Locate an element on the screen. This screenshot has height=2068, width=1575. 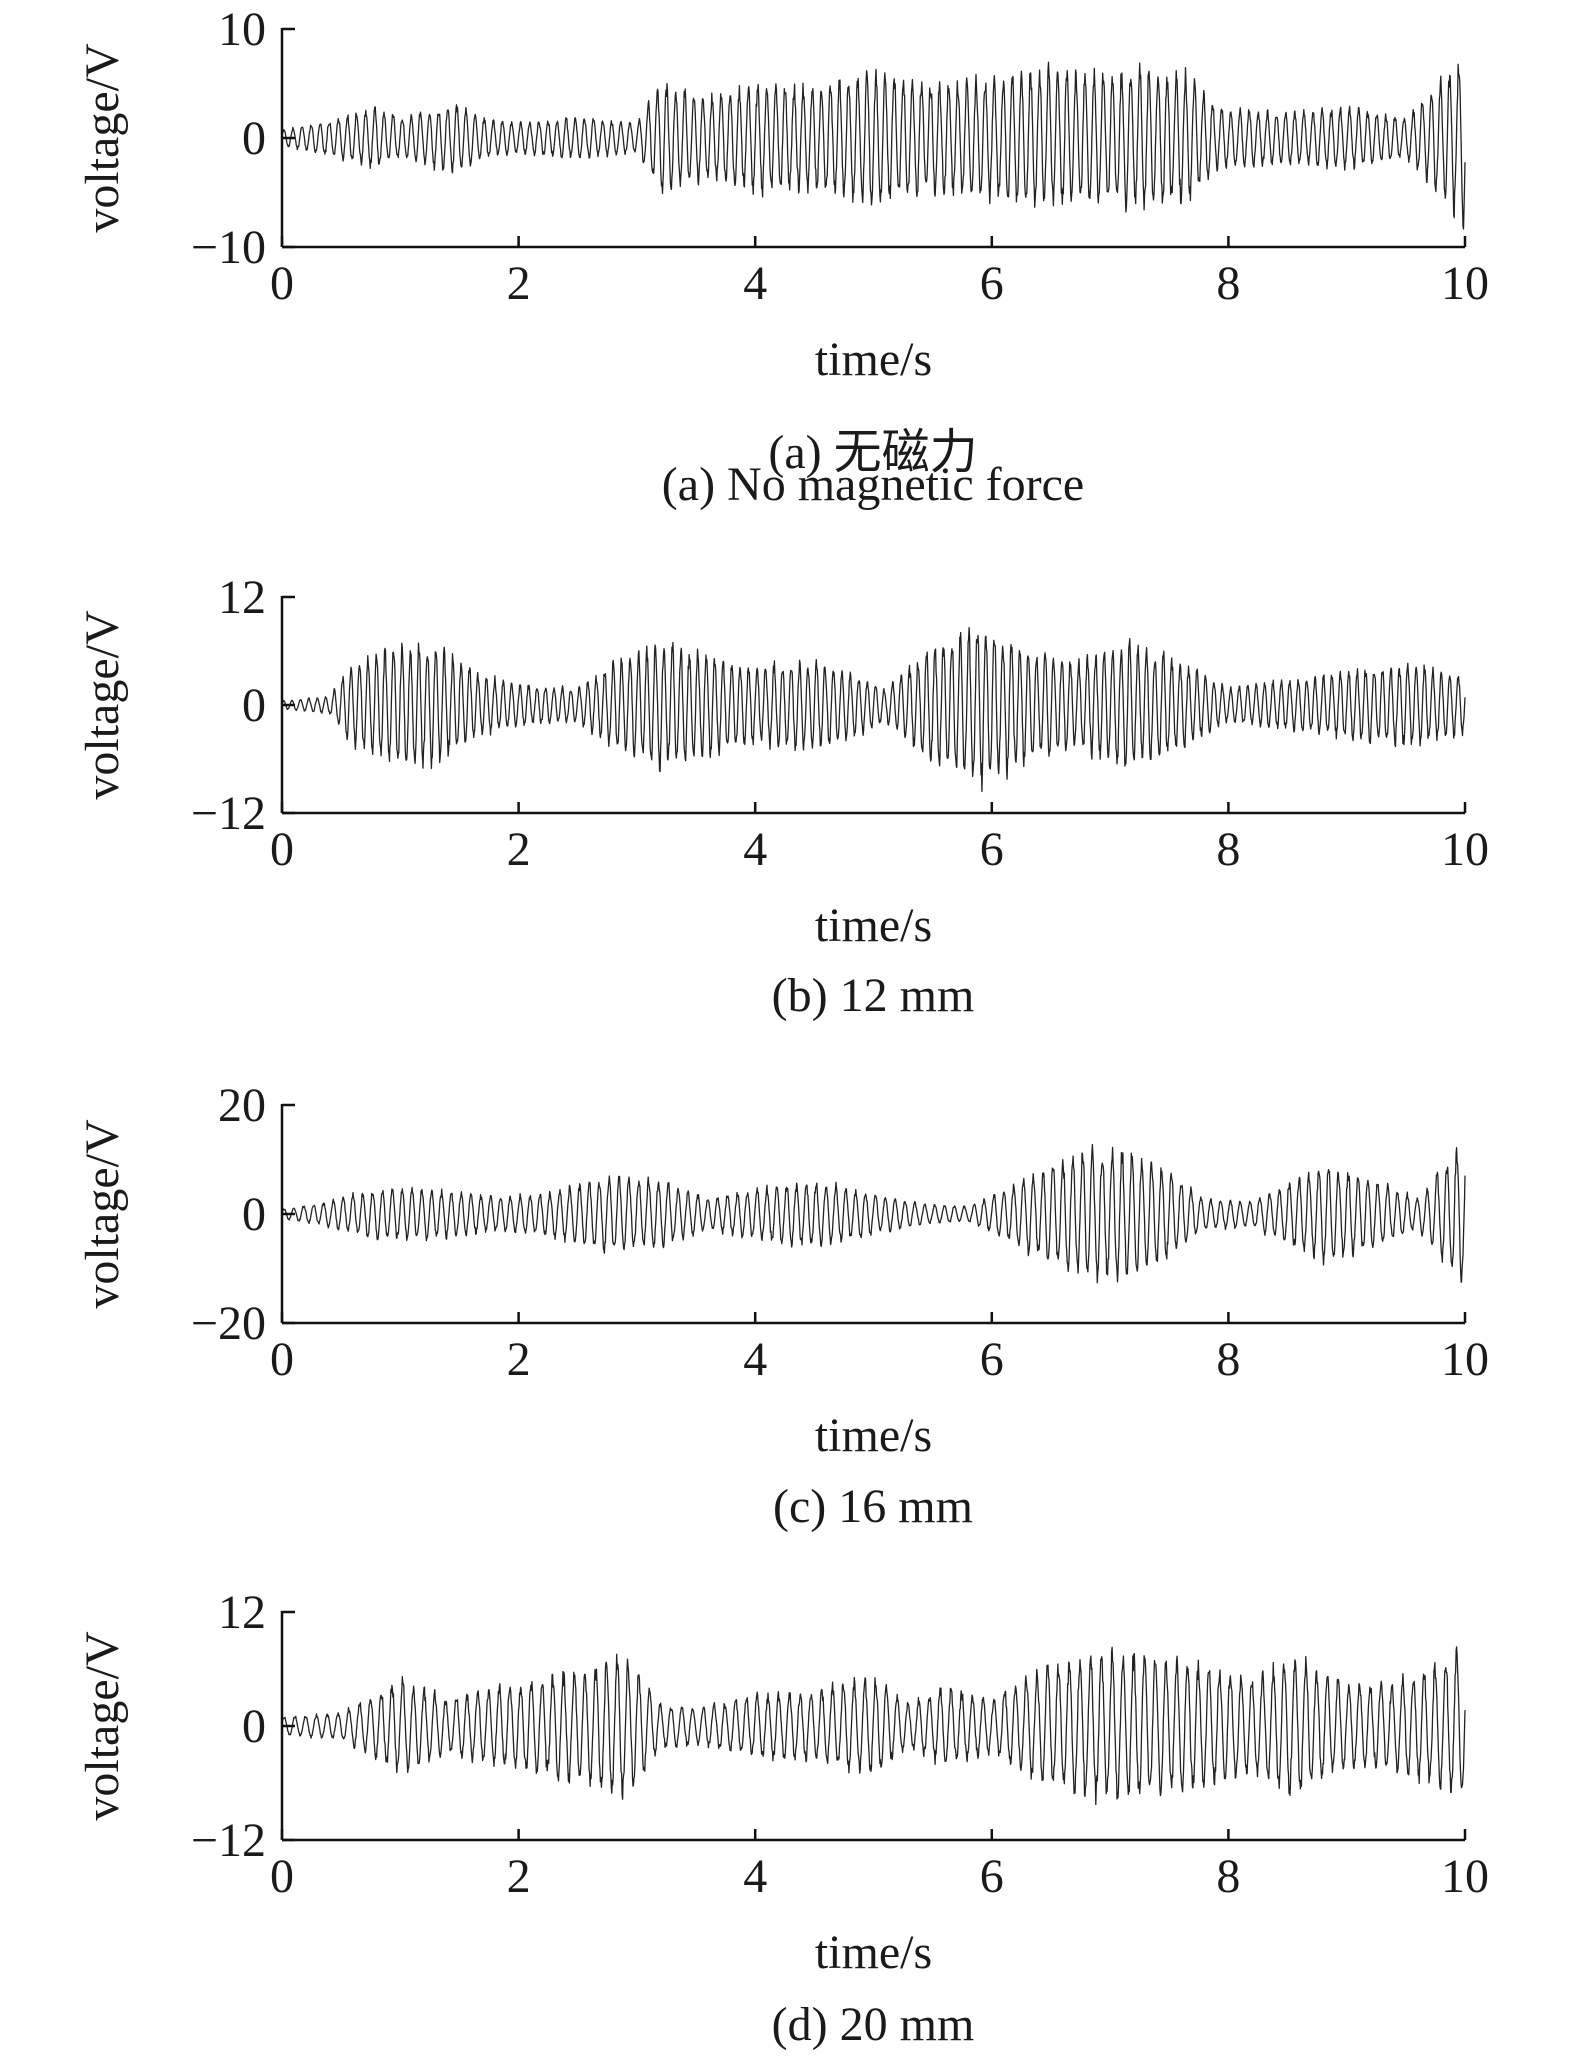
panel-caption: (b) 12 mm is located at coordinates (873, 995).